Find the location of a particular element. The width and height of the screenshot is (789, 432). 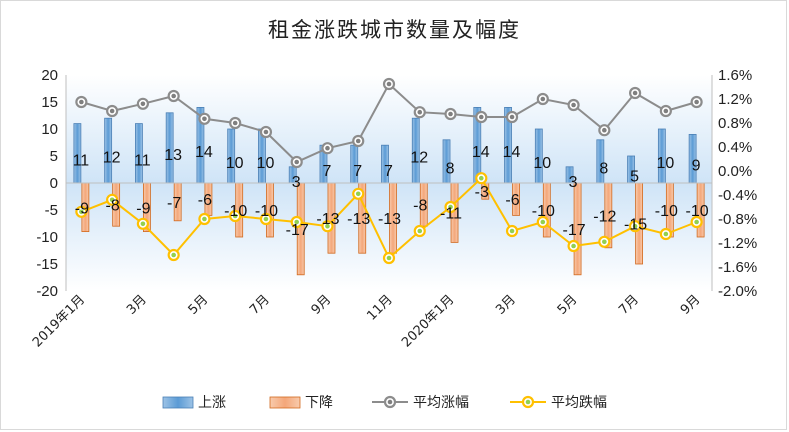

x-tick-label: 2020年1月 is located at coordinates (428, 321).